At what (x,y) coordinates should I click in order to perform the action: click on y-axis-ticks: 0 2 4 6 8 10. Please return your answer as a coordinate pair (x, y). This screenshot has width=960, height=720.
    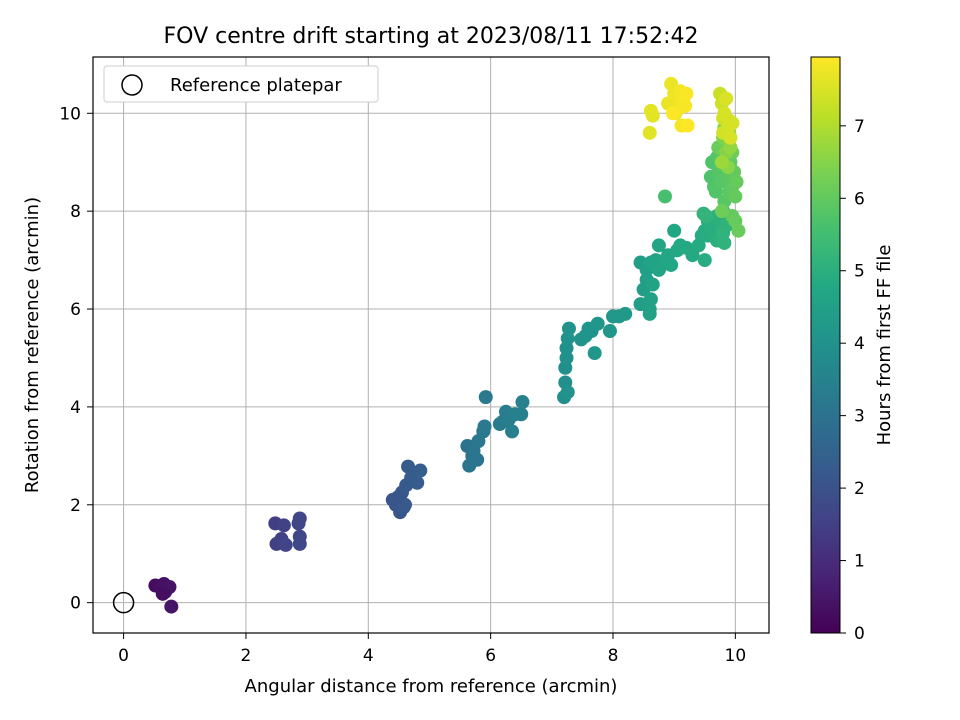
    Looking at the image, I should click on (76, 359).